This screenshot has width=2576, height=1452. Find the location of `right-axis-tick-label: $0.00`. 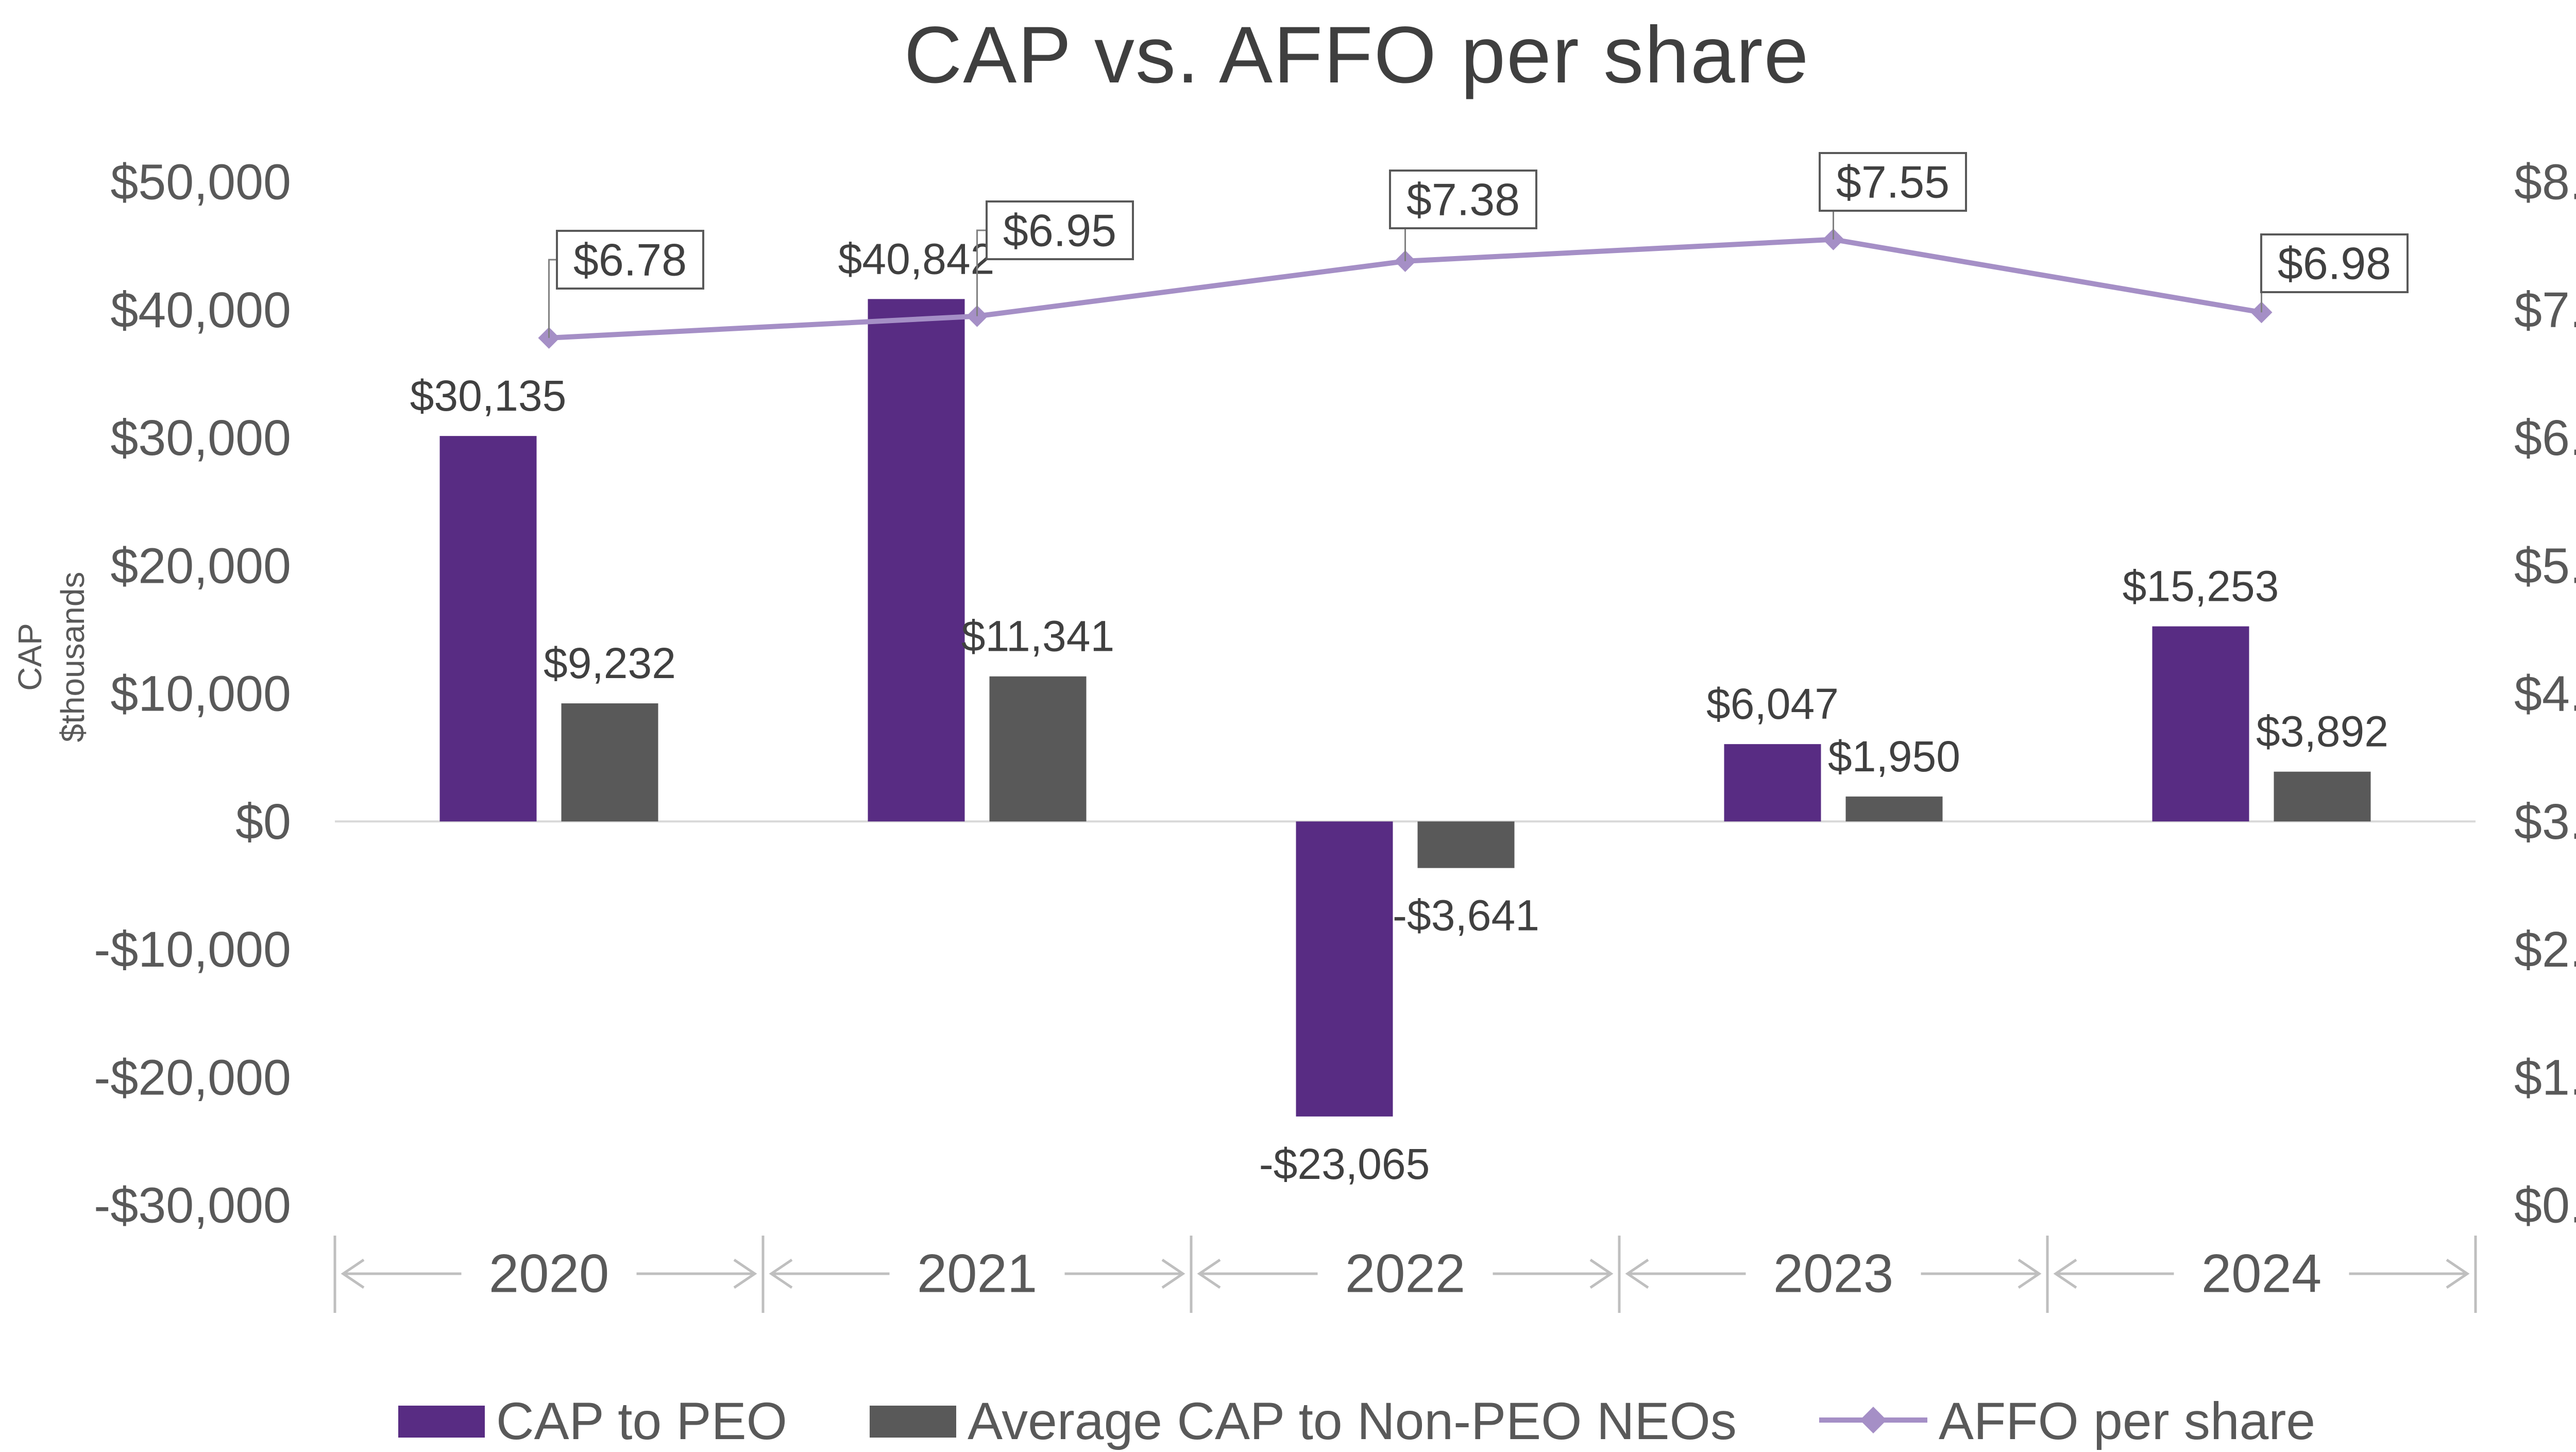

right-axis-tick-label: $0.00 is located at coordinates (2545, 1205).